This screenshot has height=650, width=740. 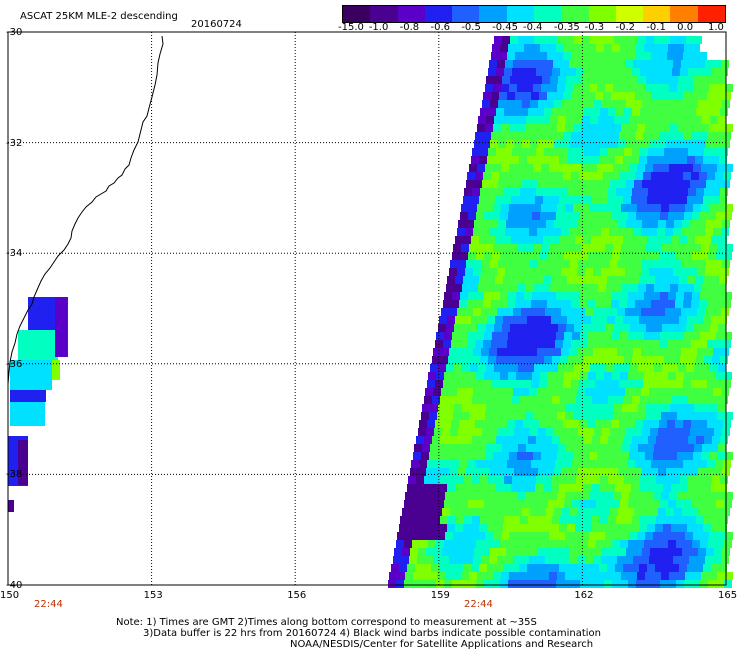 What do you see at coordinates (384, 14) in the screenshot?
I see `colorbar-segment` at bounding box center [384, 14].